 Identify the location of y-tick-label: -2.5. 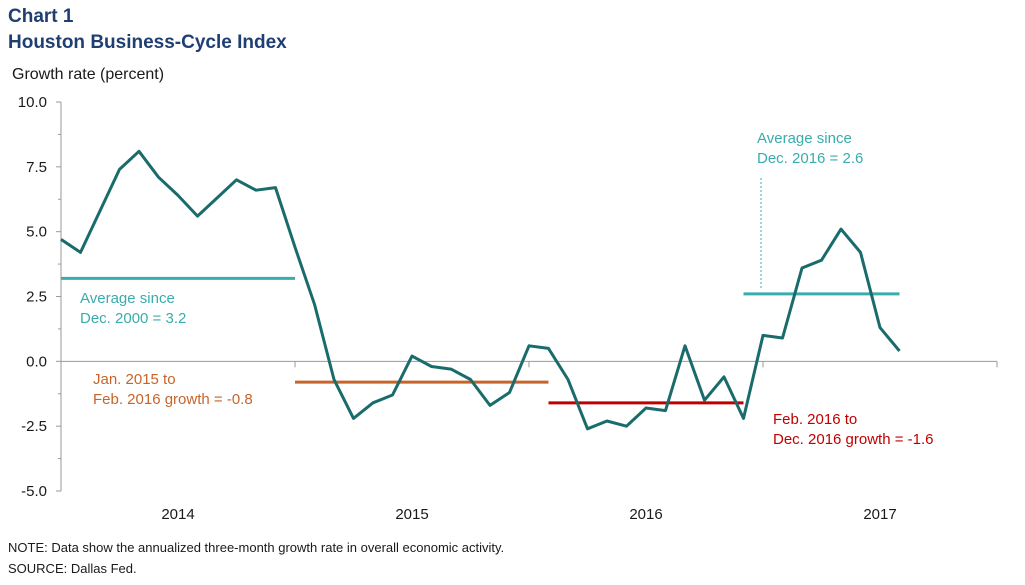
(34, 426).